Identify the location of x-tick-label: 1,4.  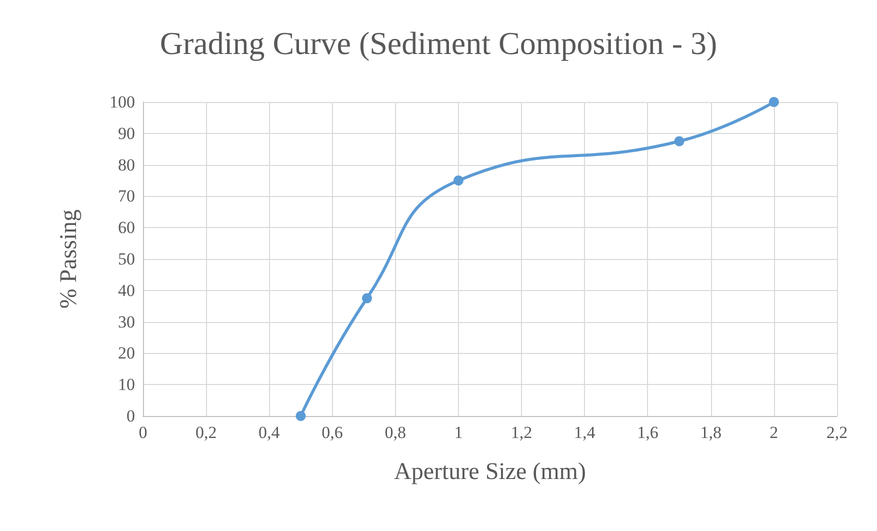
(585, 432).